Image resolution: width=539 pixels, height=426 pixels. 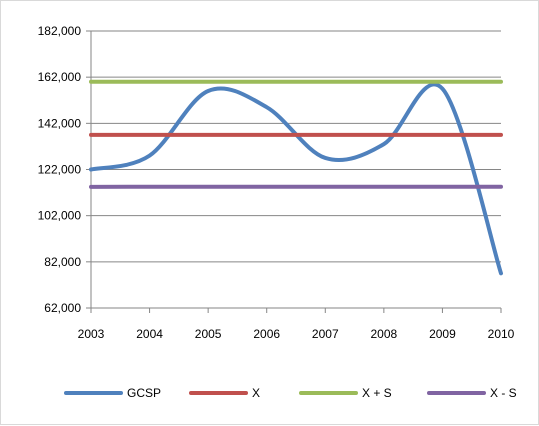 What do you see at coordinates (501, 334) in the screenshot?
I see `x-tick-label: 2010` at bounding box center [501, 334].